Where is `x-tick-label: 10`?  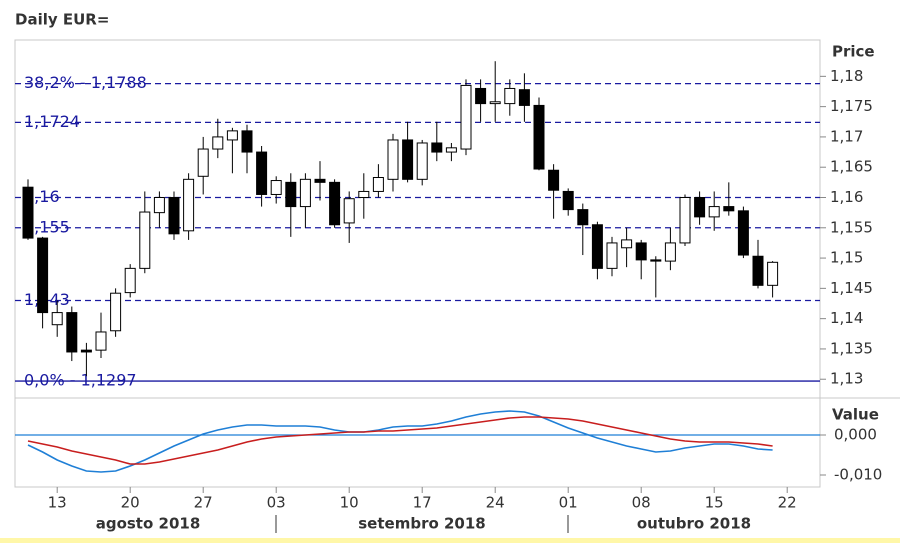
x-tick-label: 10 is located at coordinates (349, 503).